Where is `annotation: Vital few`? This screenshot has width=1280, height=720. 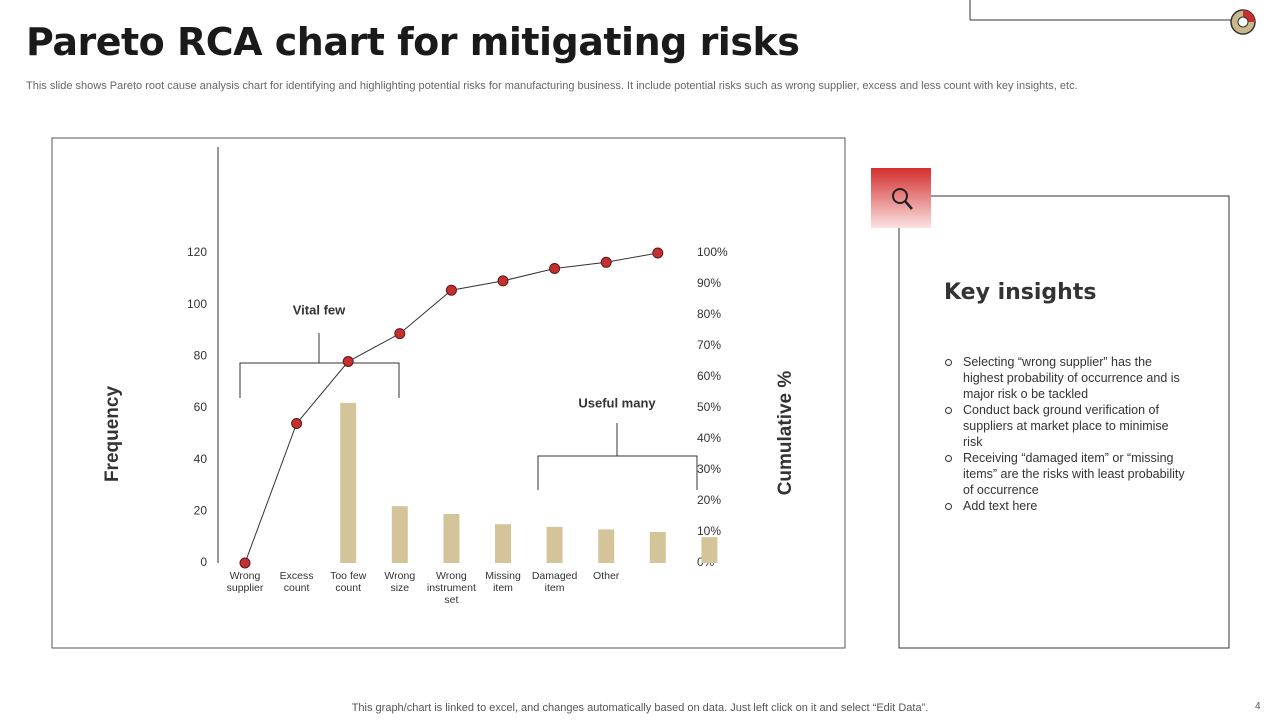
annotation: Vital few is located at coordinates (319, 309).